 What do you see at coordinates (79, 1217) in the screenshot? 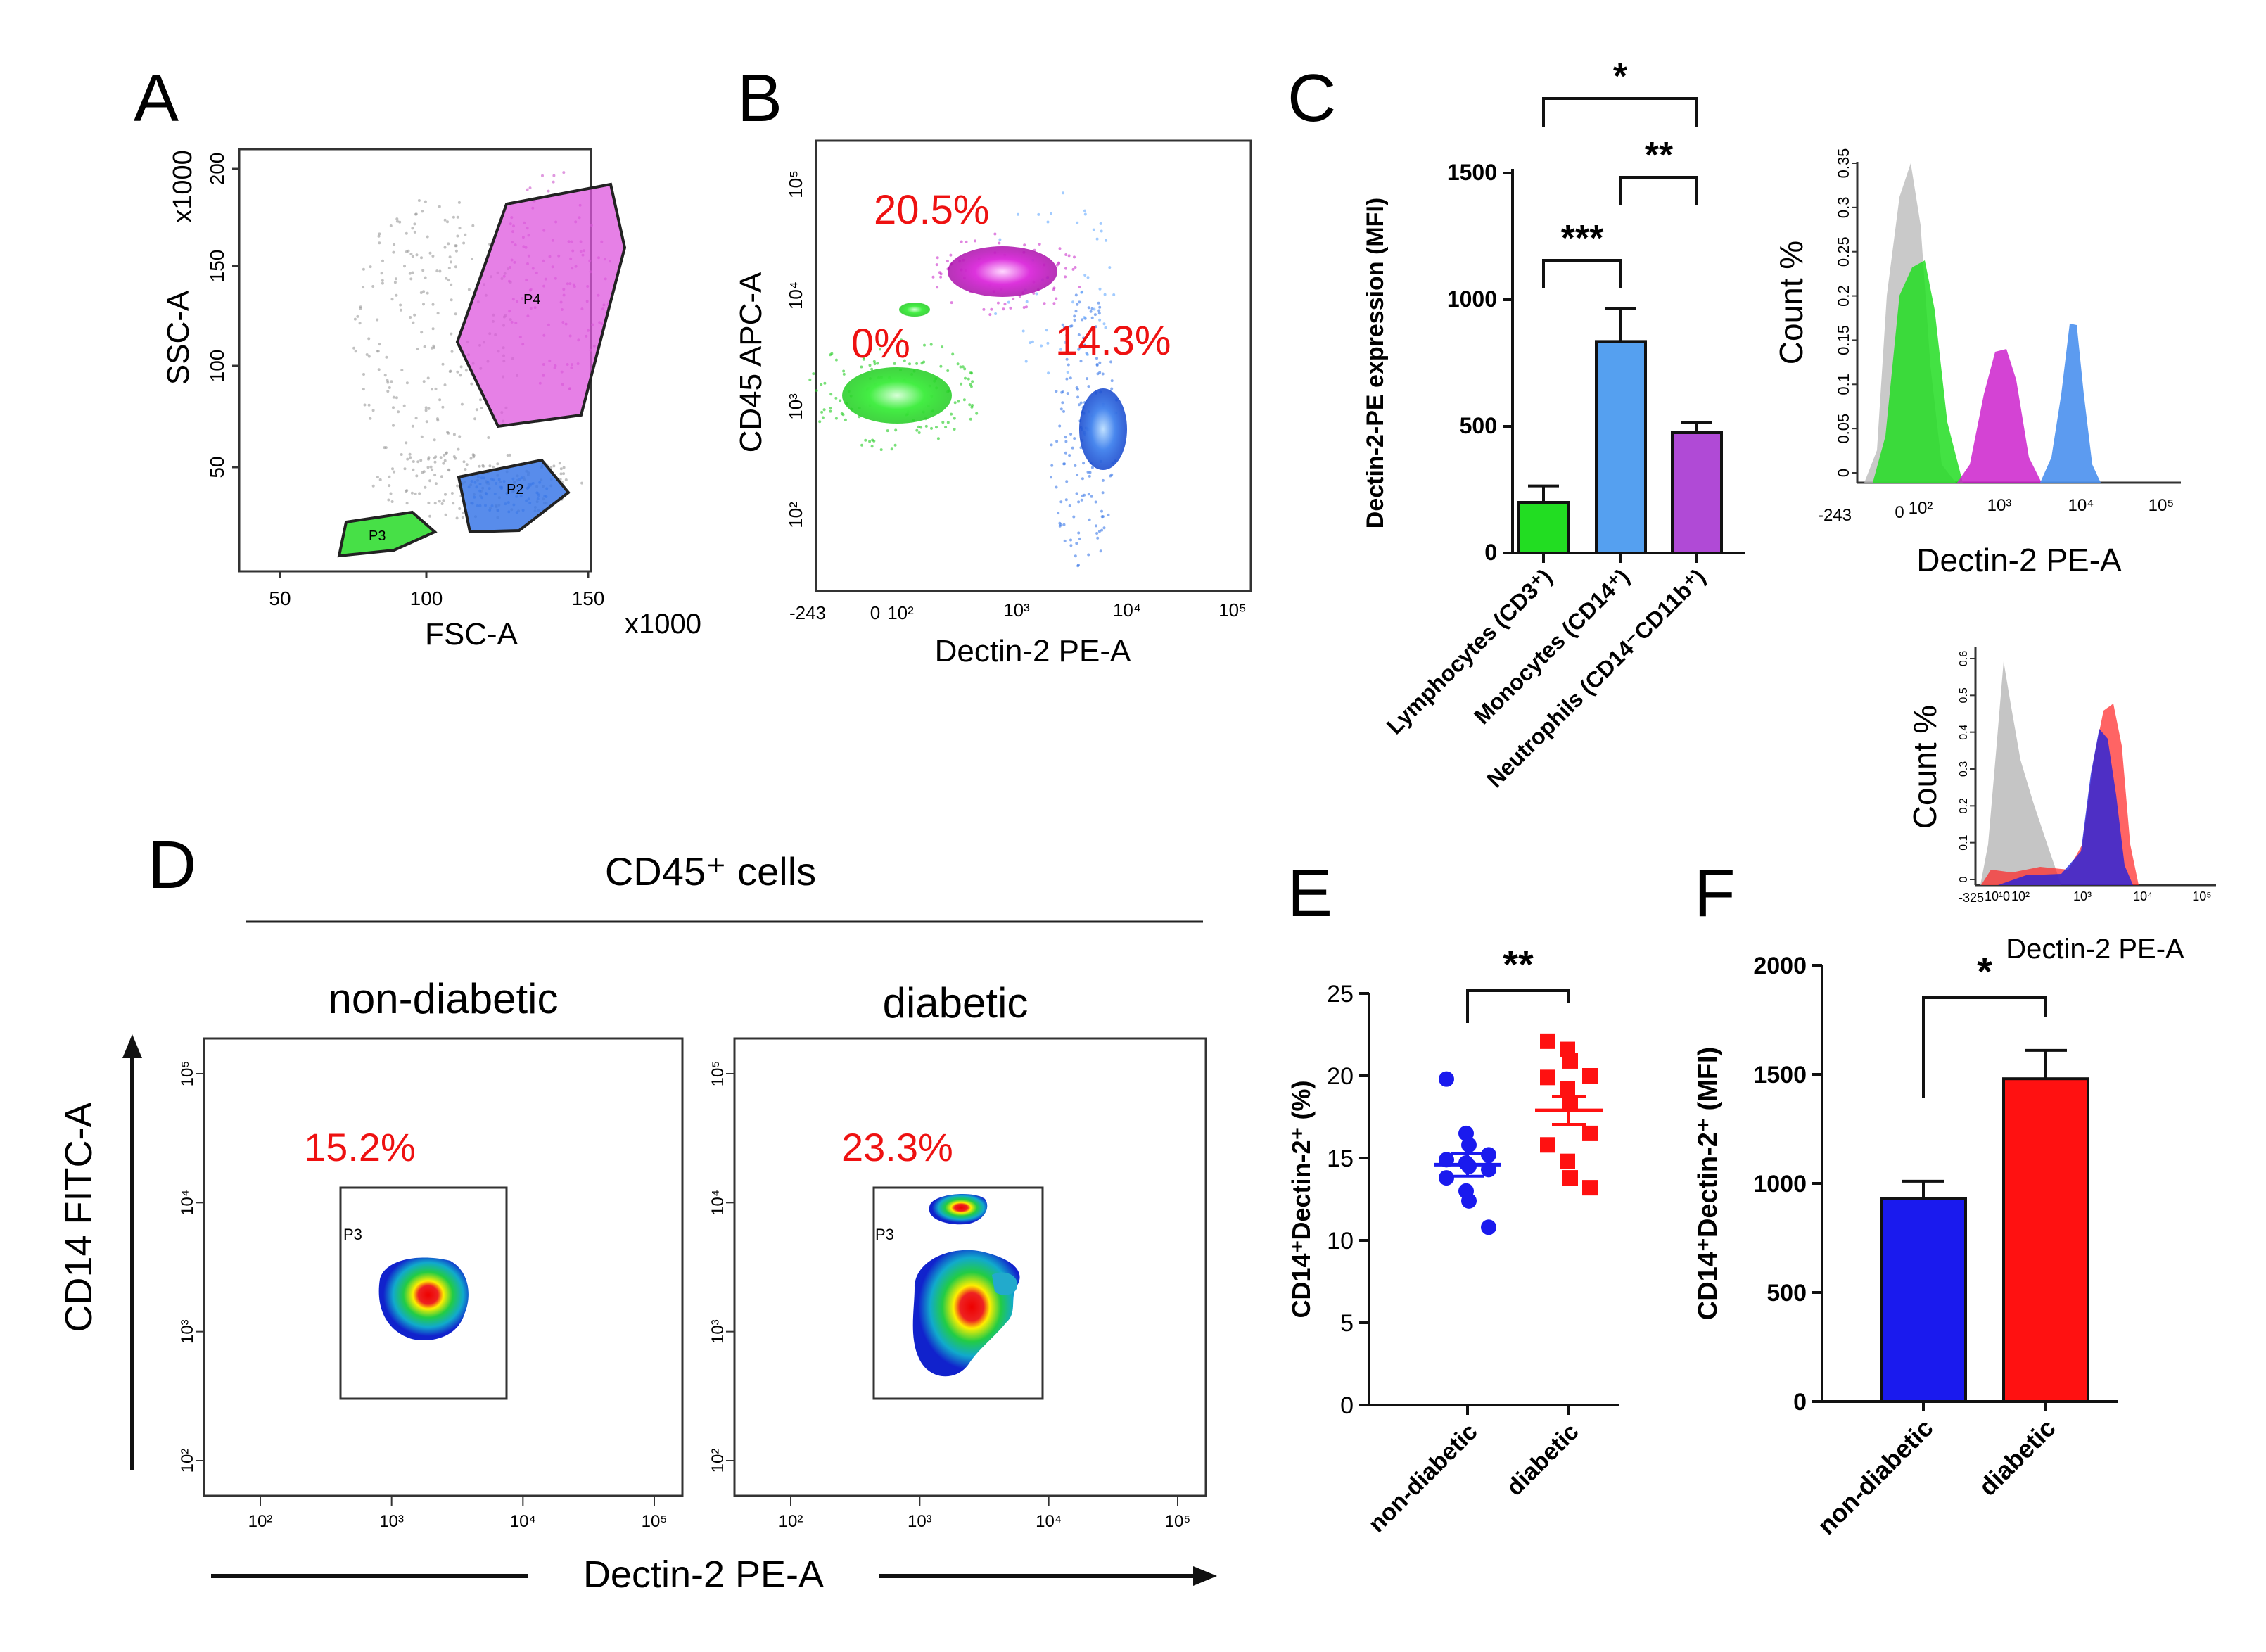
I see `panel-d-y-axis-label: CD14 FITC-A` at bounding box center [79, 1217].